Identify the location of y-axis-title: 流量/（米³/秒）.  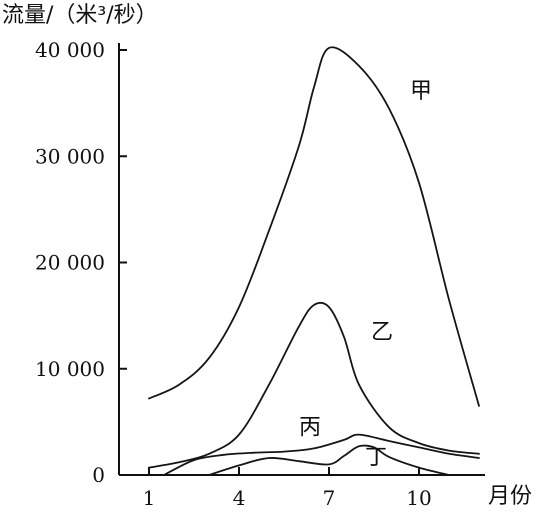
(80, 15).